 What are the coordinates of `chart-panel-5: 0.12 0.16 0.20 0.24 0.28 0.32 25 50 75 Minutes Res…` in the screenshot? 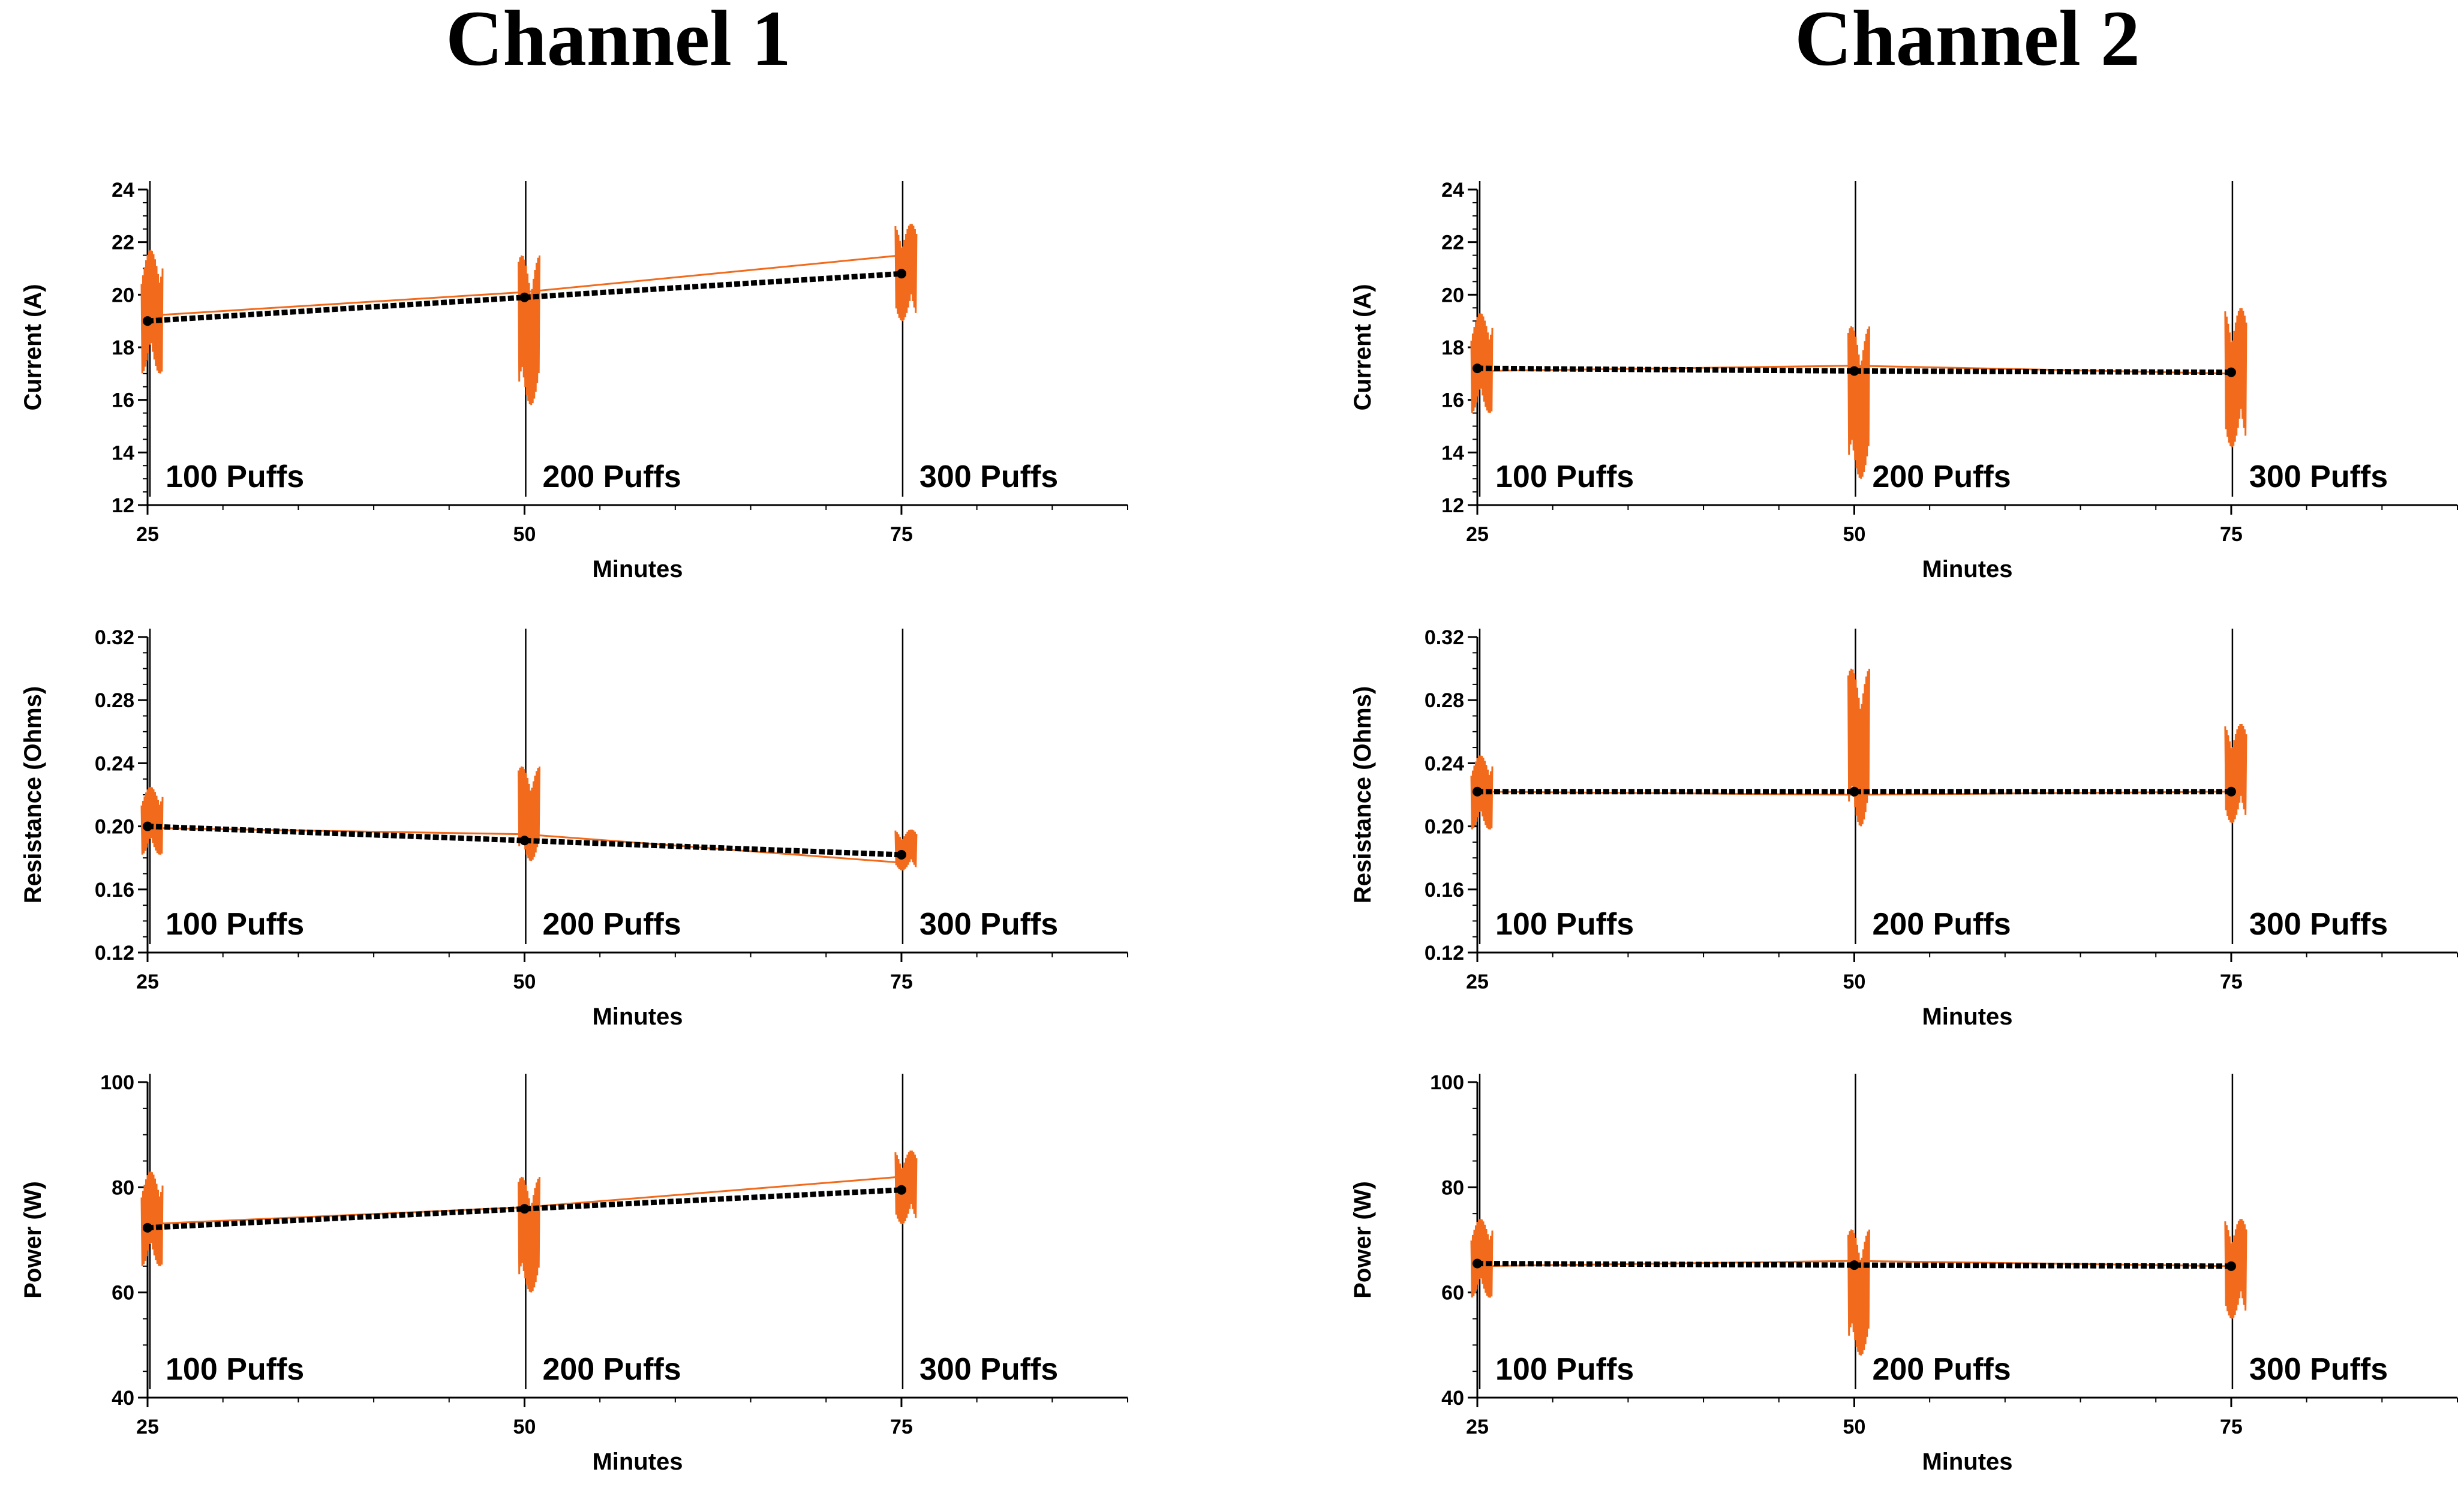 It's located at (1904, 828).